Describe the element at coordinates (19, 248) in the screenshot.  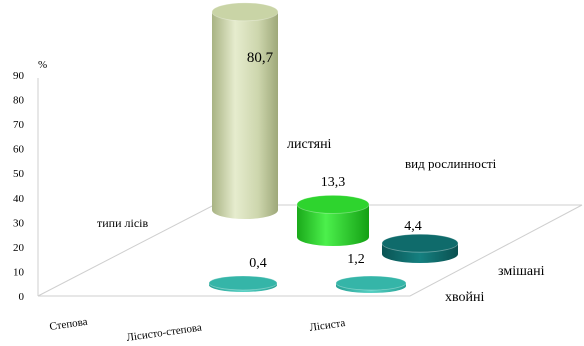
I see `y-tick-label: 20` at that location.